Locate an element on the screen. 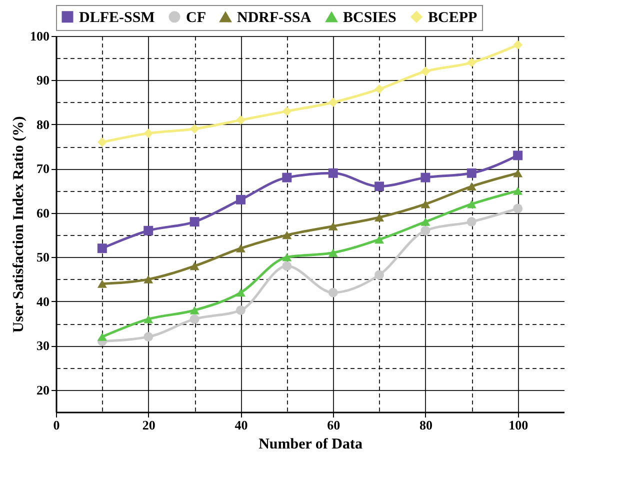  y-tick-label: 100 is located at coordinates (40, 36).